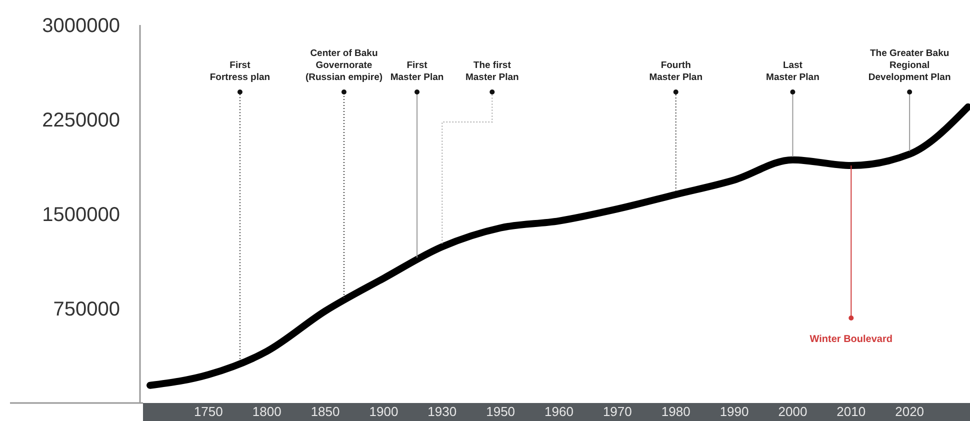  I want to click on y-tick-label: 1500000, so click(81, 215).